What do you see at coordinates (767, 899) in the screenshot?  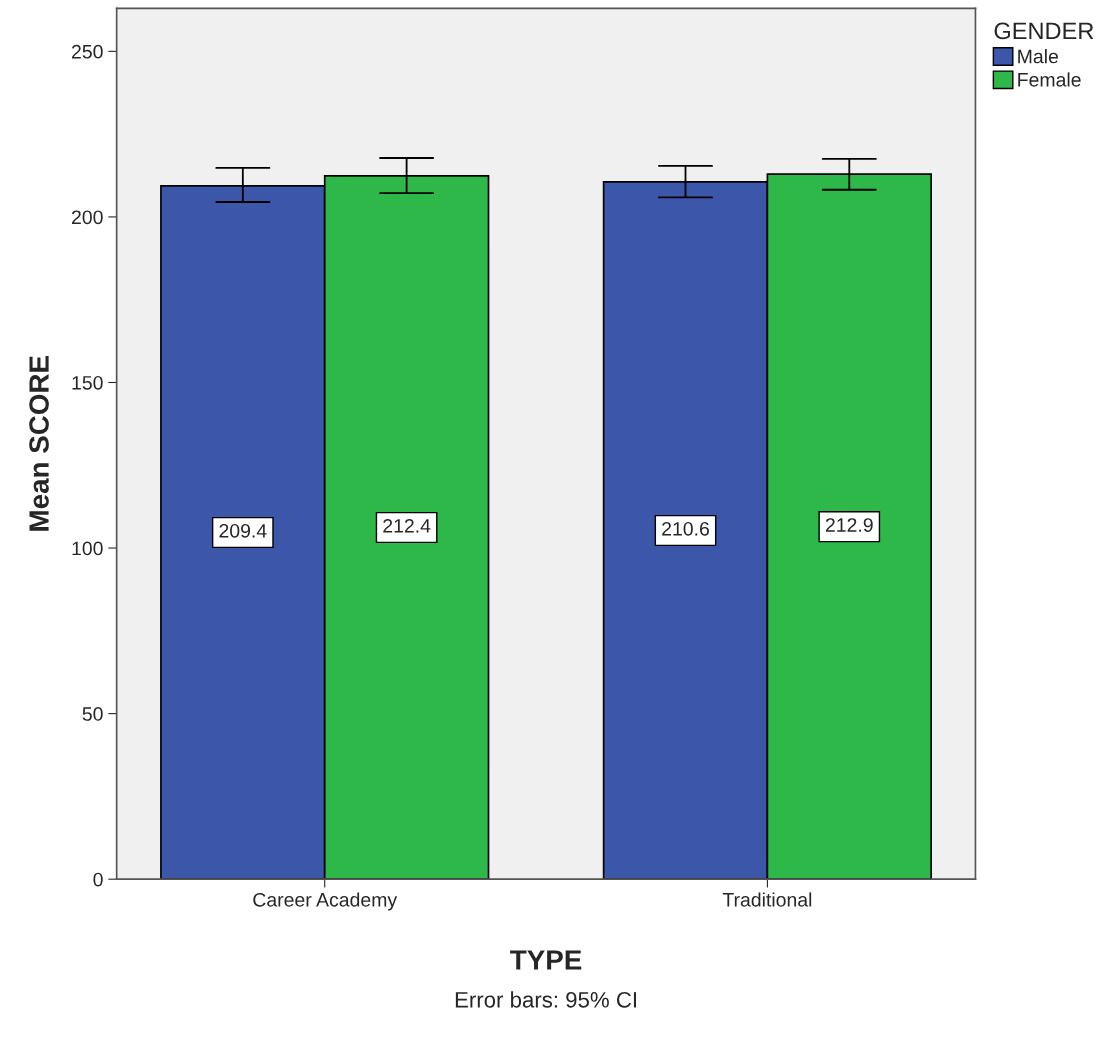 I see `x-tick-label: Traditional` at bounding box center [767, 899].